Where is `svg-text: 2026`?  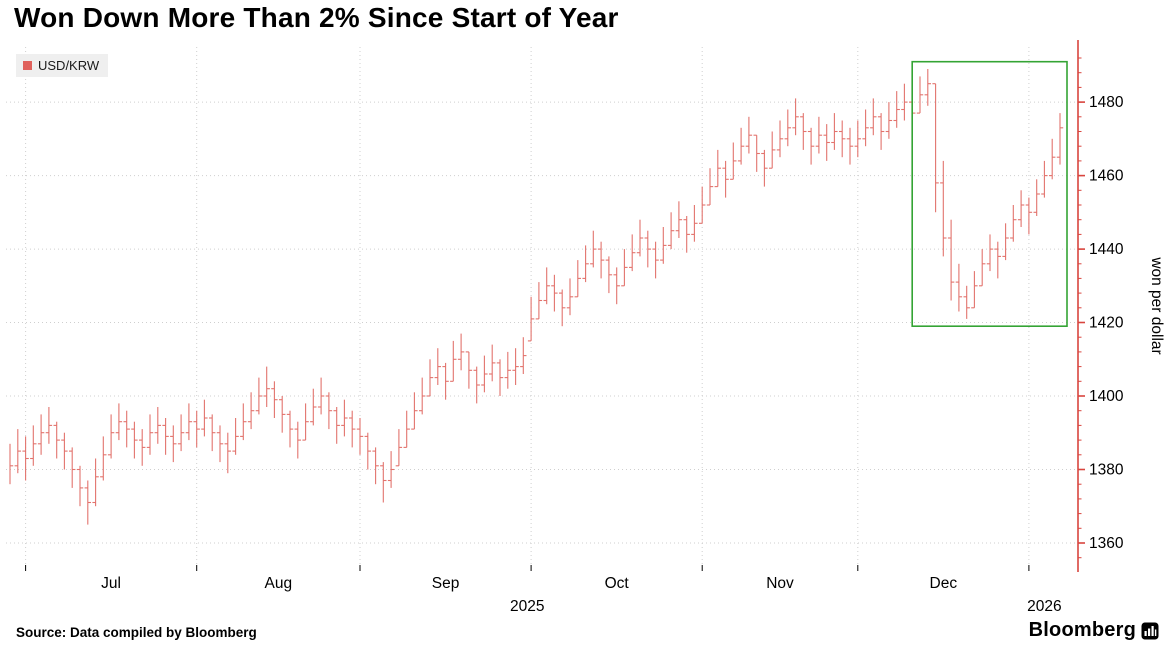
svg-text: 2026 is located at coordinates (1044, 606).